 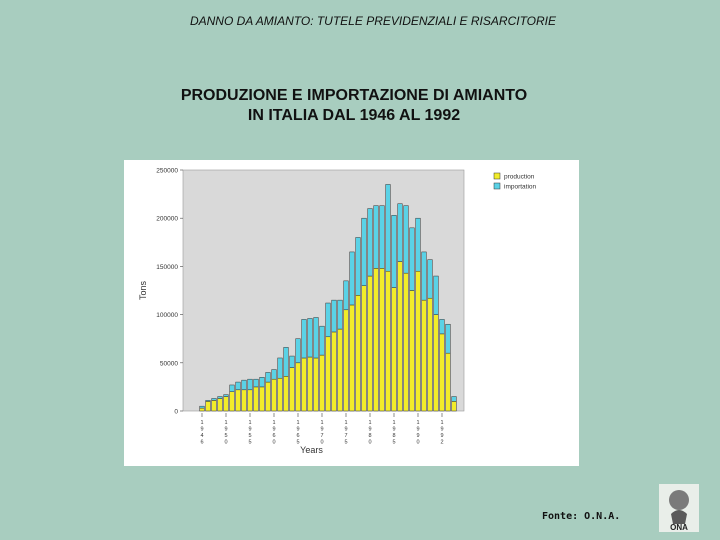 What do you see at coordinates (497, 186) in the screenshot?
I see `legend-swatch-importation` at bounding box center [497, 186].